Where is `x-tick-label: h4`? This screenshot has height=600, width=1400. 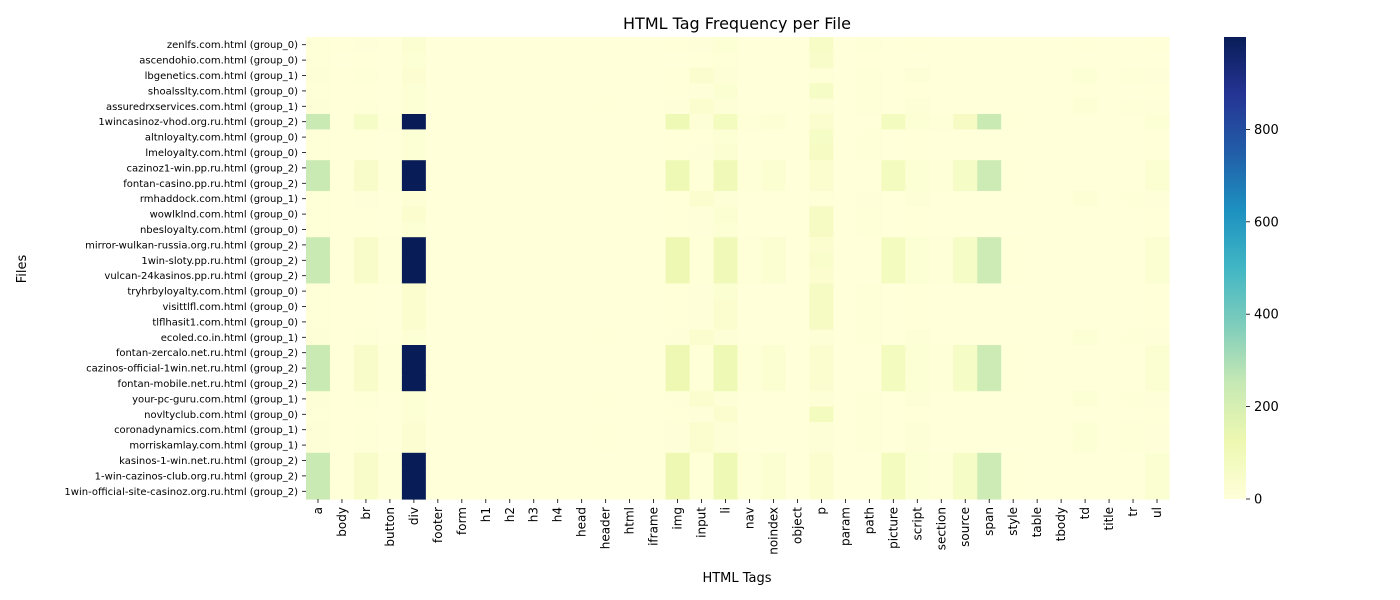
x-tick-label: h4 is located at coordinates (558, 514).